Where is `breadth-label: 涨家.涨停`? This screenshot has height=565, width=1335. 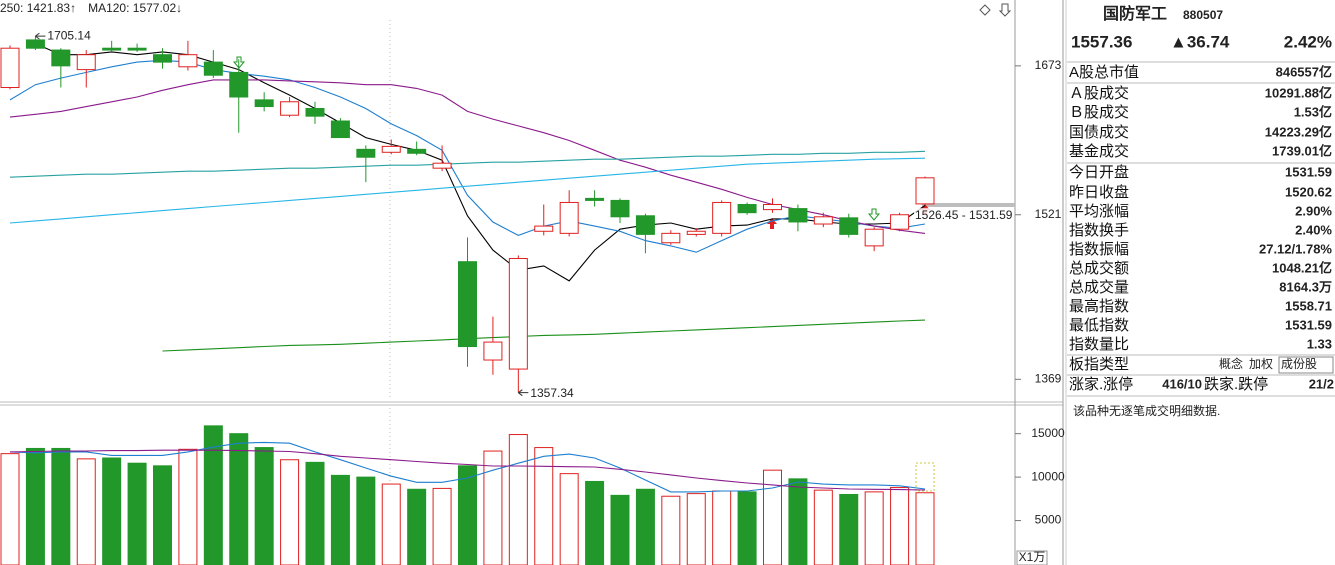 breadth-label: 涨家.涨停 is located at coordinates (1101, 384).